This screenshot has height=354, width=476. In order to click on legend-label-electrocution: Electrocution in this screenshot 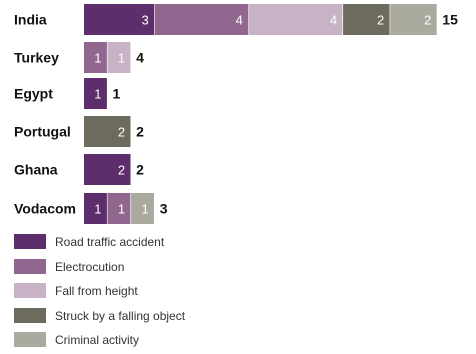, I will do `click(89, 267)`.